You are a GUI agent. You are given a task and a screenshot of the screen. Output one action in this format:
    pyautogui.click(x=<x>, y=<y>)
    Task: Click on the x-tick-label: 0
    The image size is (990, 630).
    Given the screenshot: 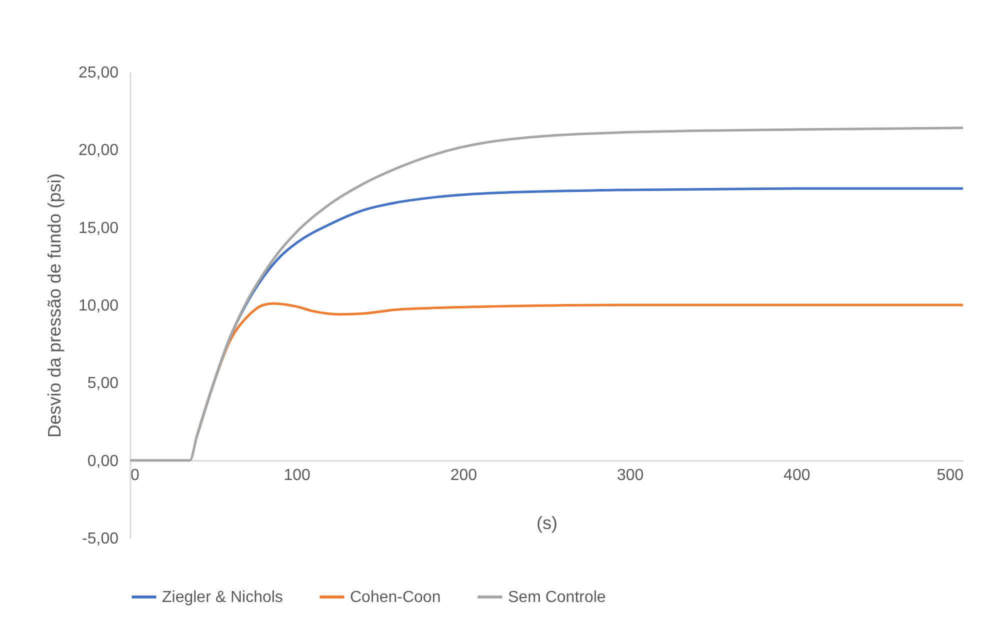 What is the action you would take?
    pyautogui.click(x=135, y=475)
    